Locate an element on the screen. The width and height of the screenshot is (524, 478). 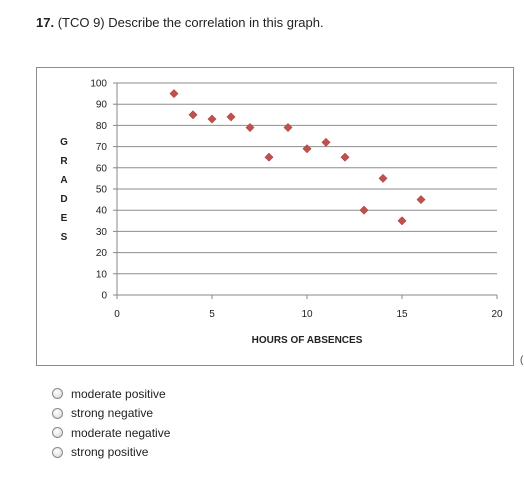
option-strong-negative: strong negative is located at coordinates (111, 414).